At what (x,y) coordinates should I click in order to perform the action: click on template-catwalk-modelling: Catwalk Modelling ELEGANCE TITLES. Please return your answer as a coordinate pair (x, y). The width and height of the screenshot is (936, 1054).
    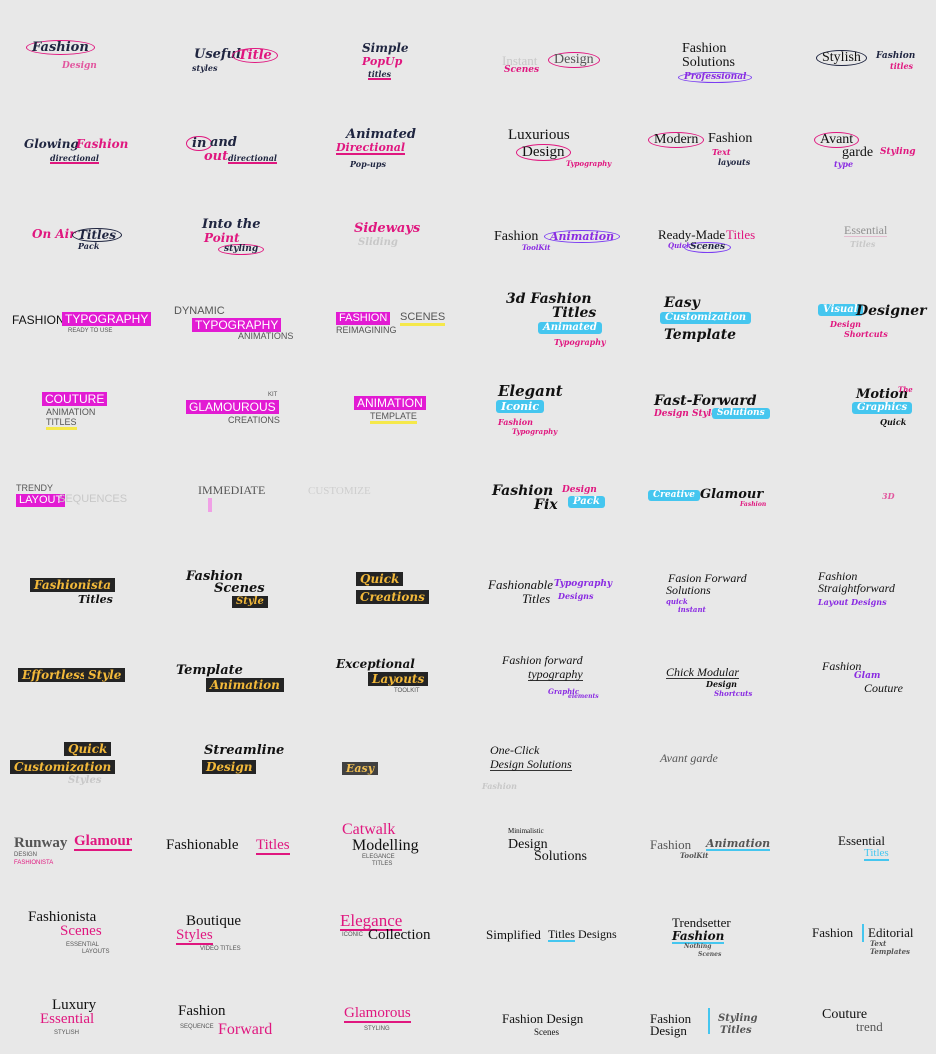
    Looking at the image, I should click on (400, 839).